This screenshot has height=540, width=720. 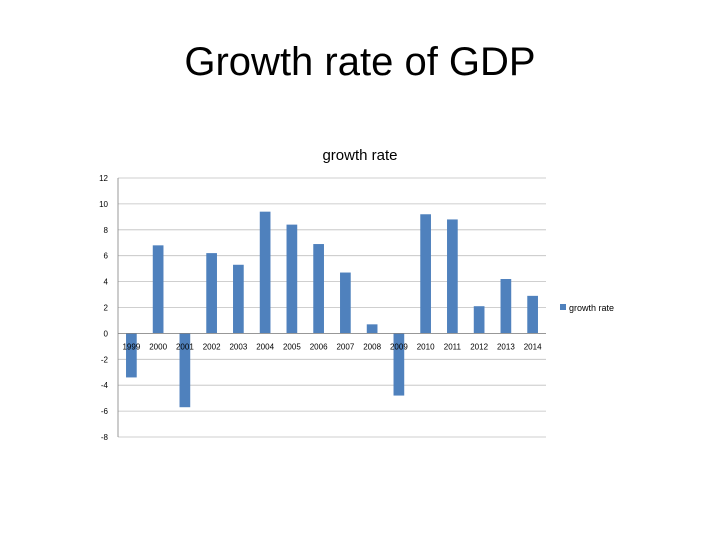 What do you see at coordinates (106, 333) in the screenshot?
I see `y-tick-label: 0` at bounding box center [106, 333].